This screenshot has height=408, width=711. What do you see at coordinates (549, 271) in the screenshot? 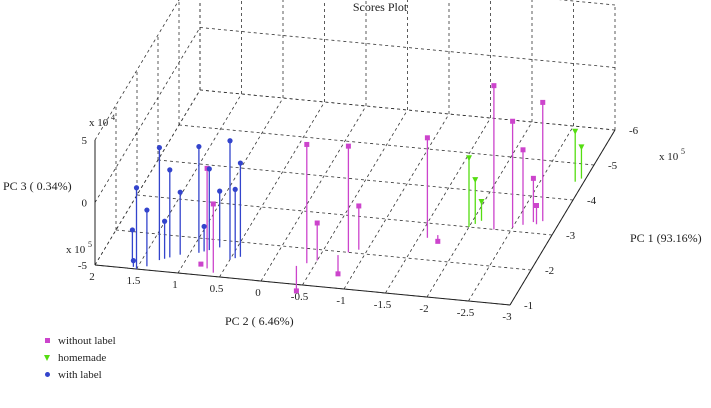
I see `x-tick-label: -2` at bounding box center [549, 271].